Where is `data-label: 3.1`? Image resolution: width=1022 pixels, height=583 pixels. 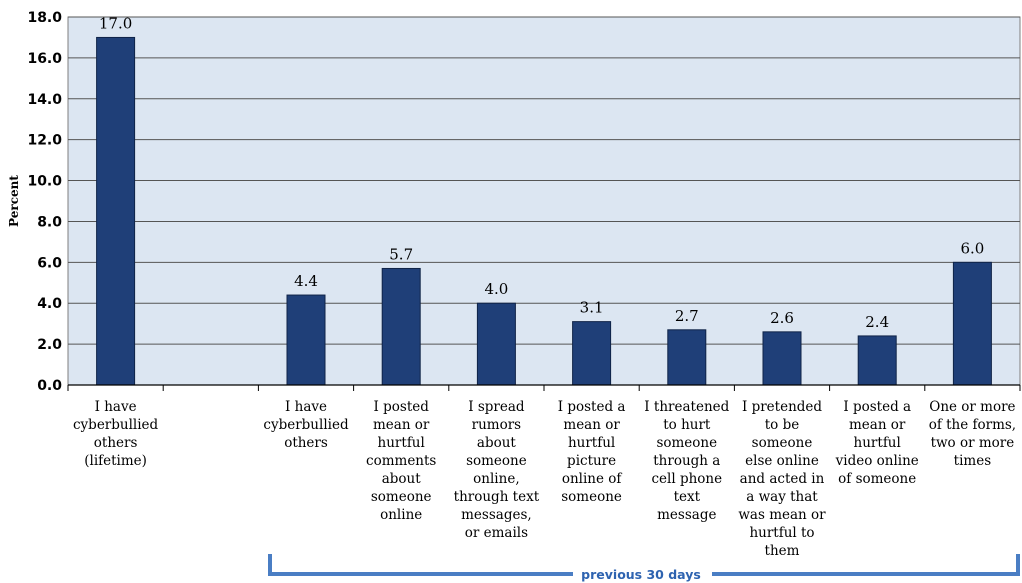
data-label: 3.1 is located at coordinates (592, 308).